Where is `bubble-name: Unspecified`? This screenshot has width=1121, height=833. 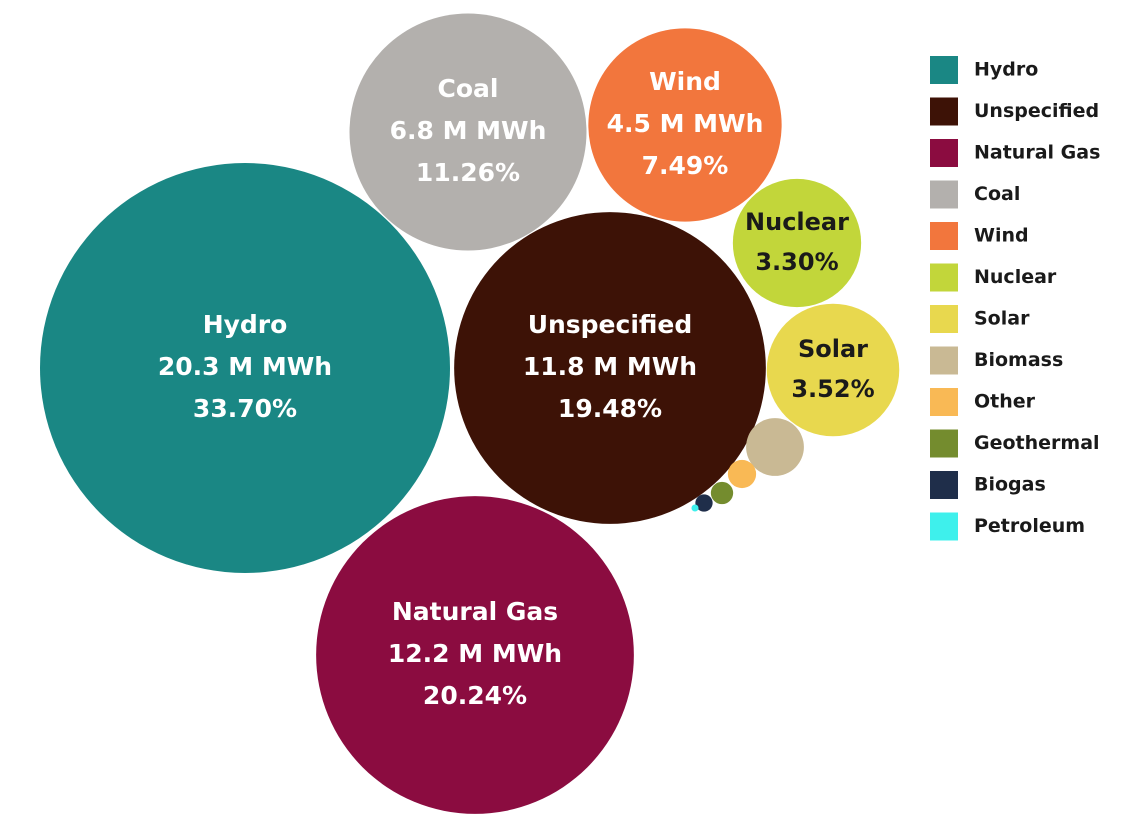 bubble-name: Unspecified is located at coordinates (610, 324).